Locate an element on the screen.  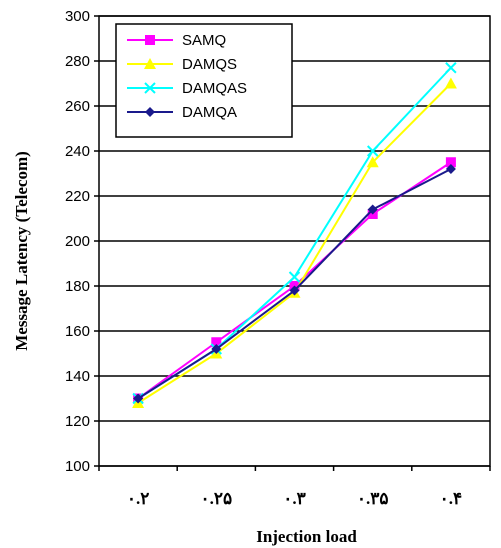
legend-label: DAMQAS is located at coordinates (214, 88).